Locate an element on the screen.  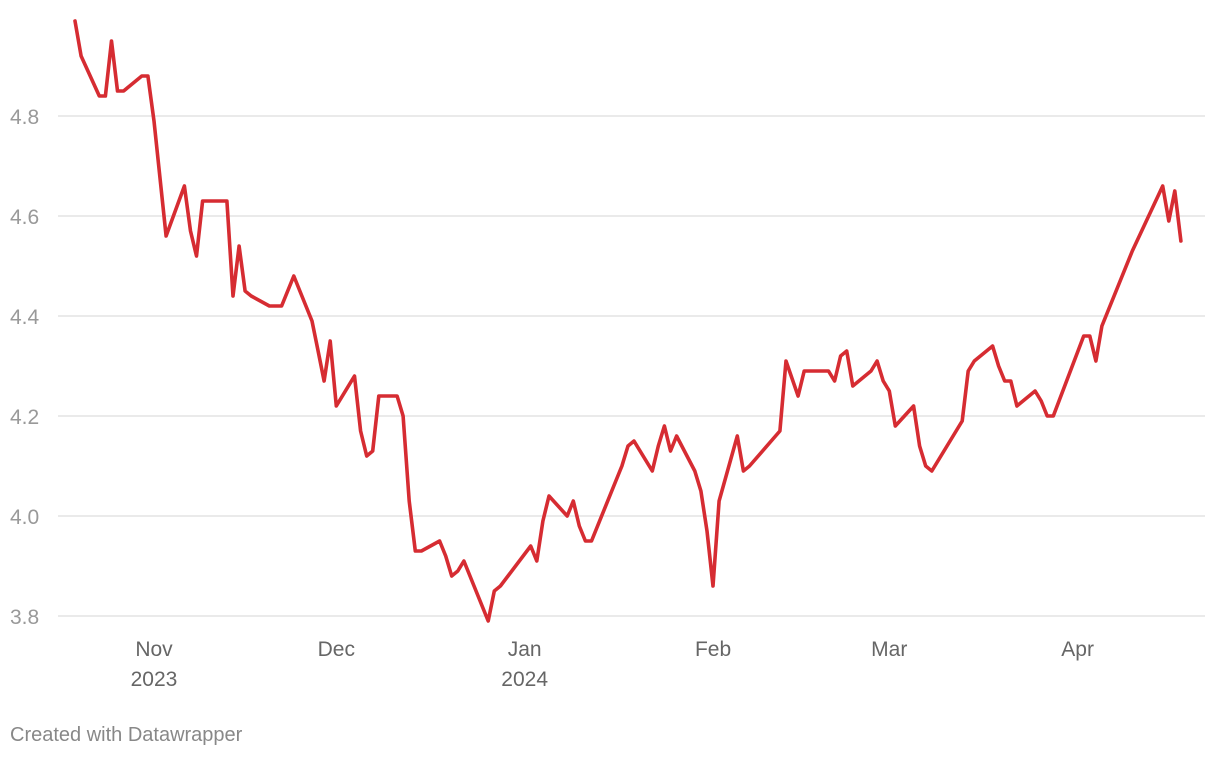
x-tick-label: Dec is located at coordinates (336, 649).